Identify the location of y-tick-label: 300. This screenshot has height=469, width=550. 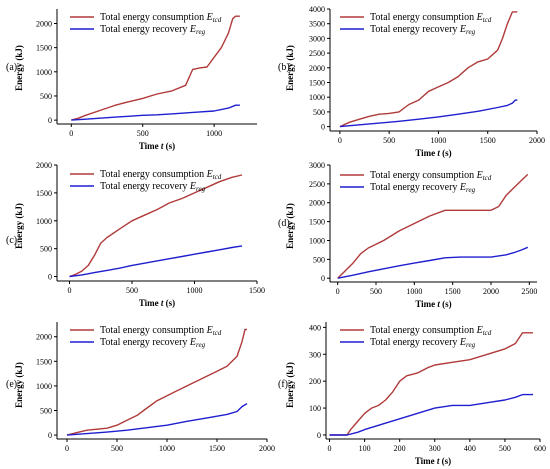
(315, 354).